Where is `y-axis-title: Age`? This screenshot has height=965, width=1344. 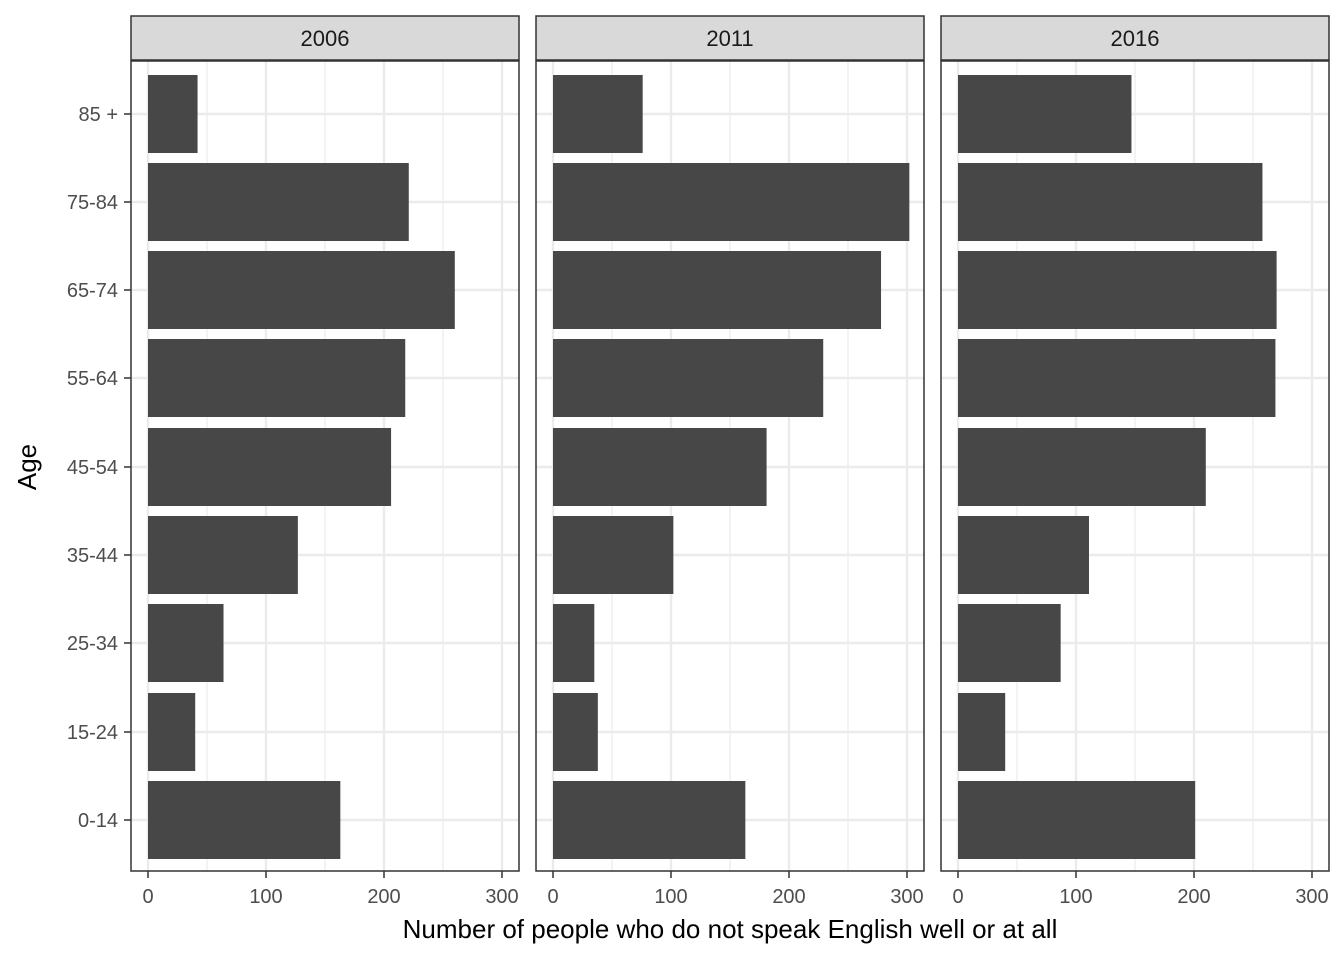
y-axis-title: Age is located at coordinates (27, 467).